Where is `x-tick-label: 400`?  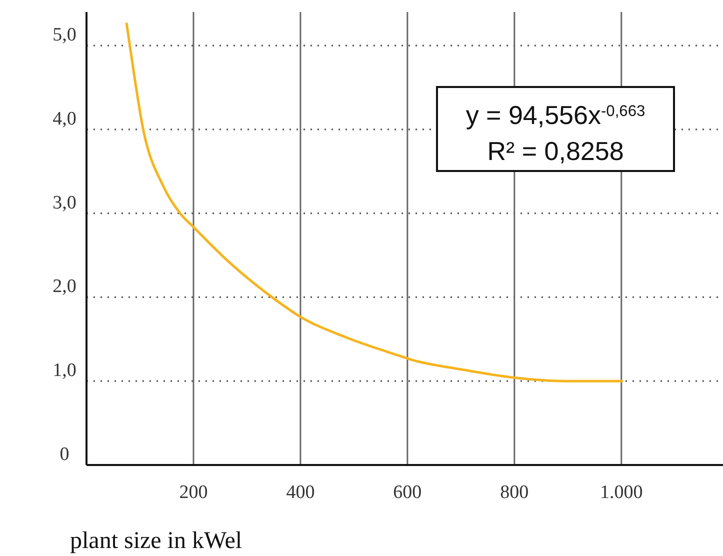 x-tick-label: 400 is located at coordinates (300, 492).